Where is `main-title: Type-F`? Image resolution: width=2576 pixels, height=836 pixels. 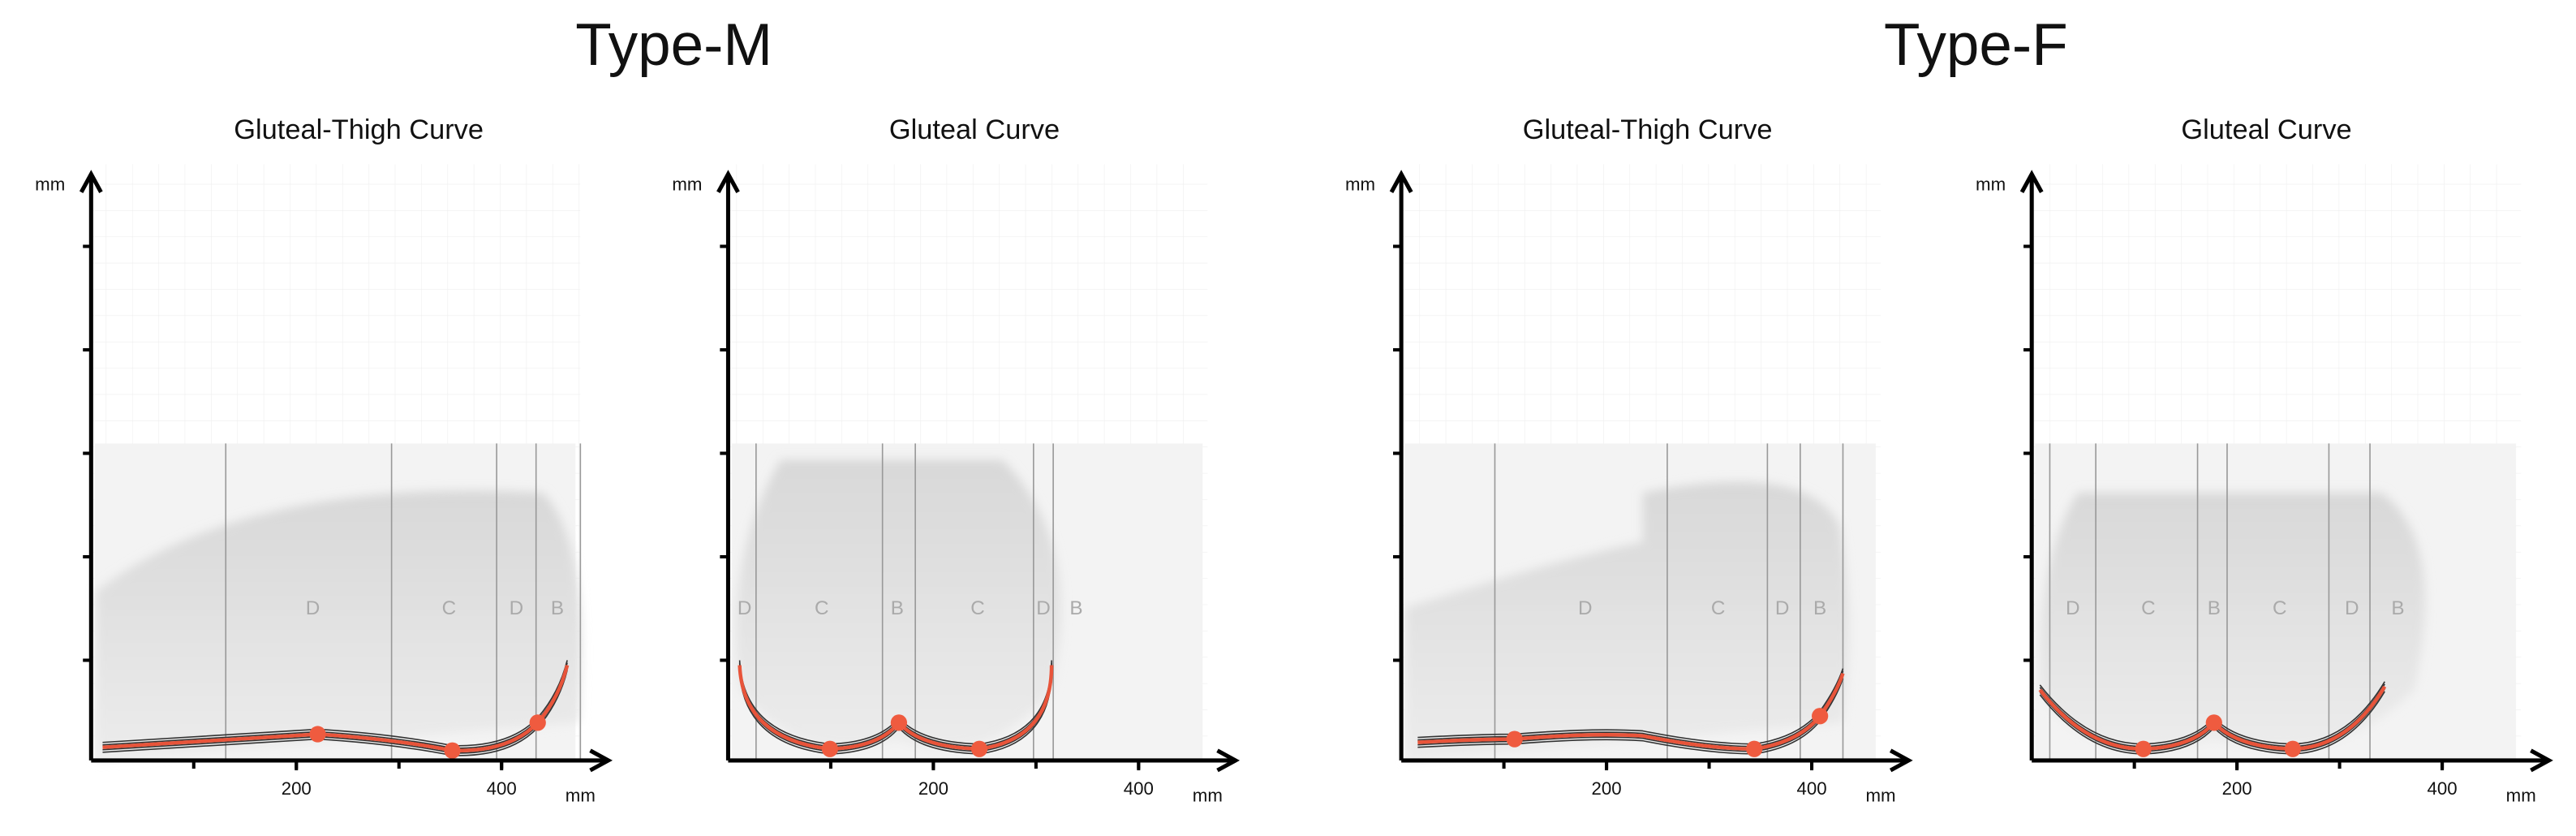 main-title: Type-F is located at coordinates (1976, 45).